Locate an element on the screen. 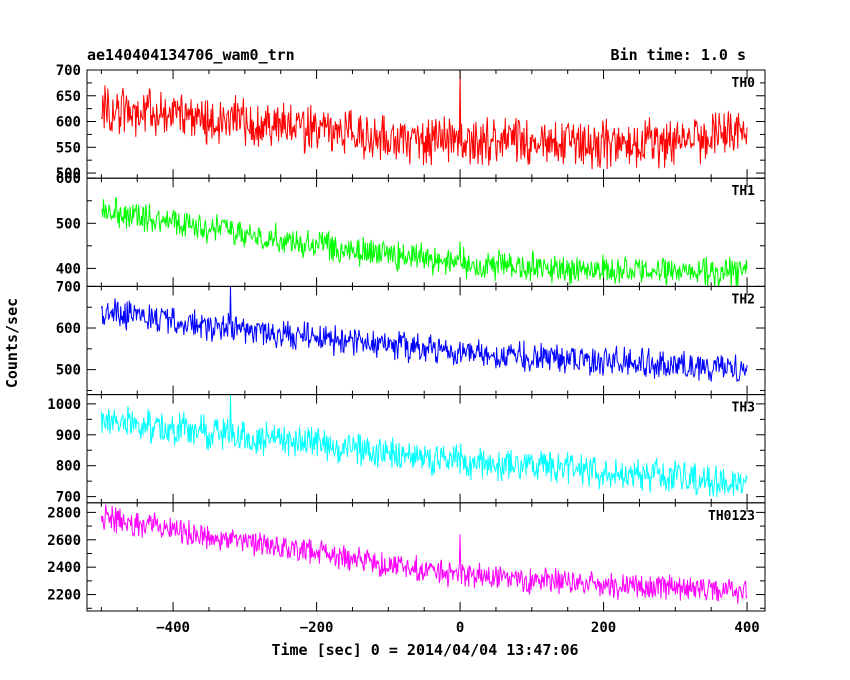 The height and width of the screenshot is (680, 850). series-th2-line is located at coordinates (424, 334).